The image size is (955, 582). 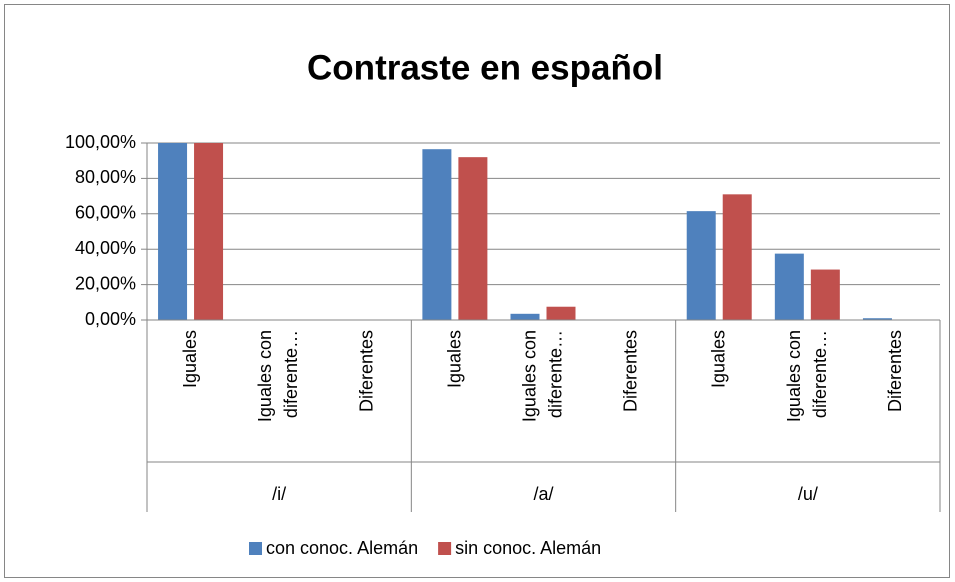 I want to click on y-tick-label: 100,00%, so click(x=100, y=142).